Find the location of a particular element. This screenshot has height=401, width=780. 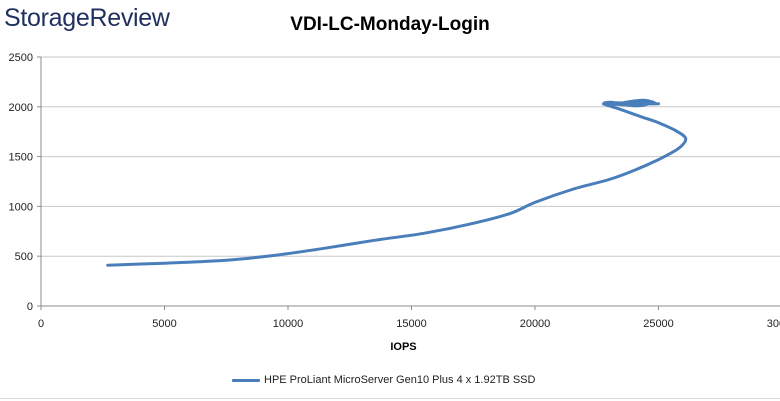

x-tick-label: 5000 is located at coordinates (164, 324).